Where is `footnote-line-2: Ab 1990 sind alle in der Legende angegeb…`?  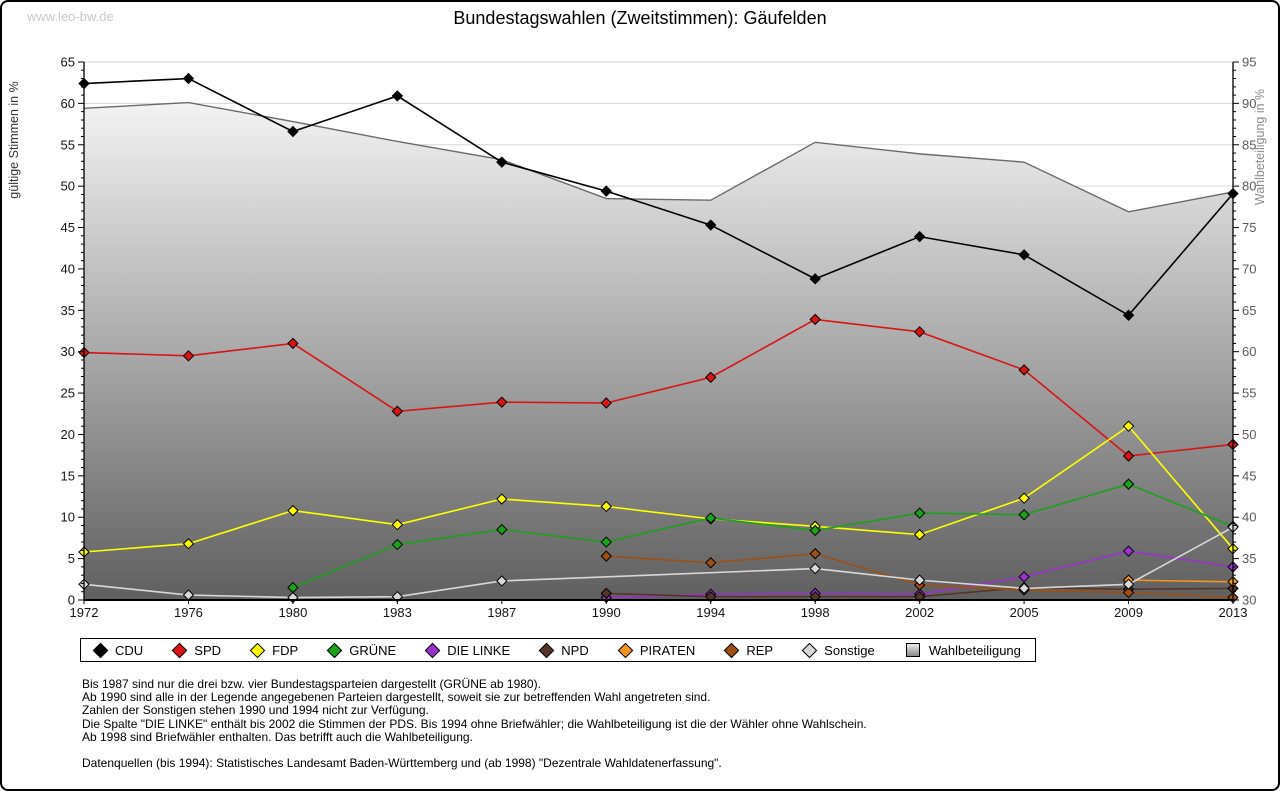
footnote-line-2: Ab 1990 sind alle in der Legende angegeb… is located at coordinates (396, 697).